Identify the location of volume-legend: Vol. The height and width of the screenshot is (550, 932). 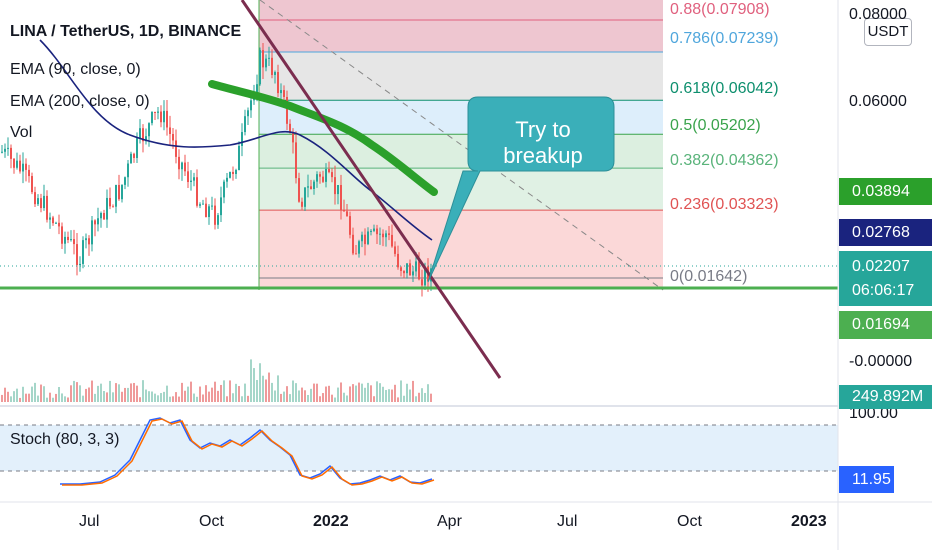
(21, 132).